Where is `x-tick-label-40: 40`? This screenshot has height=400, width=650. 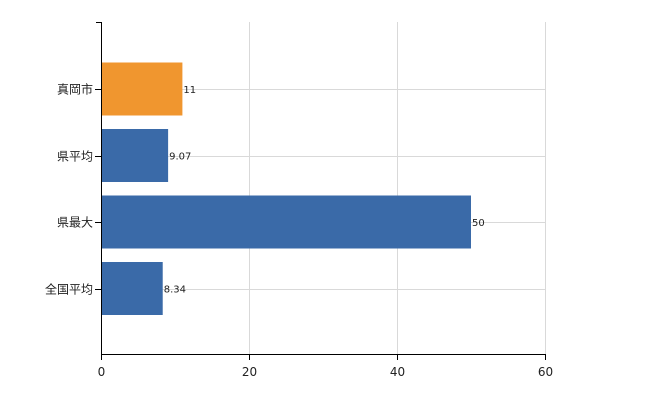 x-tick-label-40: 40 is located at coordinates (397, 372).